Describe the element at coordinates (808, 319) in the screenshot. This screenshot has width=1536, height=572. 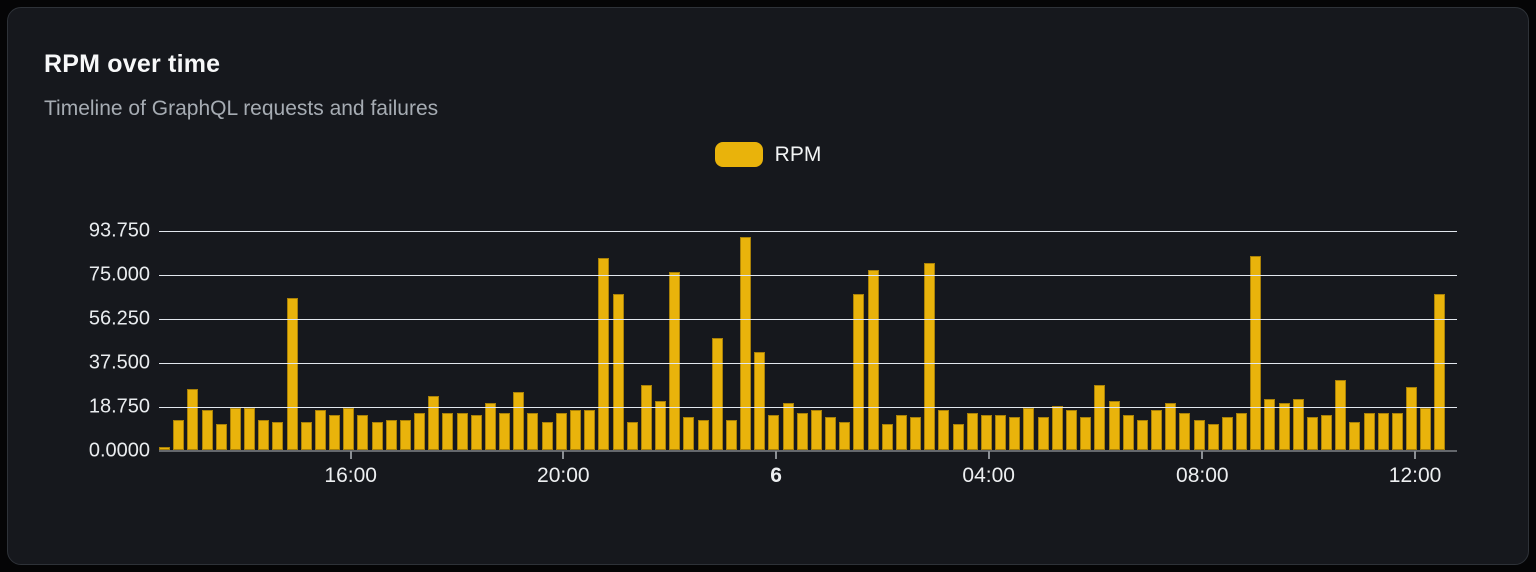
I see `gridline` at that location.